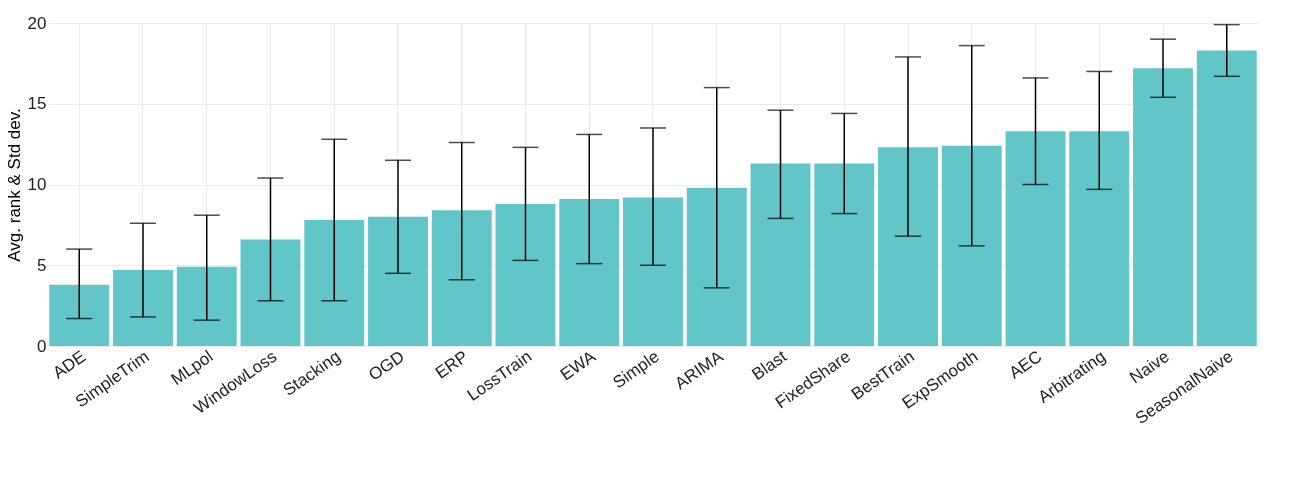  Describe the element at coordinates (42, 265) in the screenshot. I see `y-tick-label: 5` at that location.